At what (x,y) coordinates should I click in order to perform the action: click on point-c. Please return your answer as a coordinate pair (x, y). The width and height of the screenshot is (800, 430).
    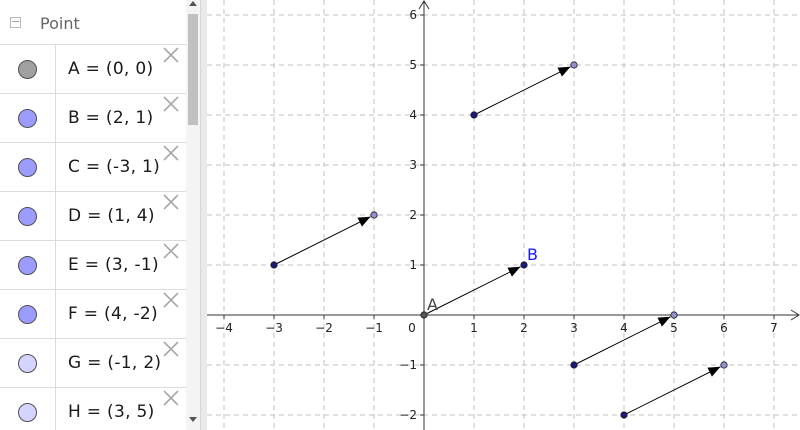
    Looking at the image, I should click on (274, 265).